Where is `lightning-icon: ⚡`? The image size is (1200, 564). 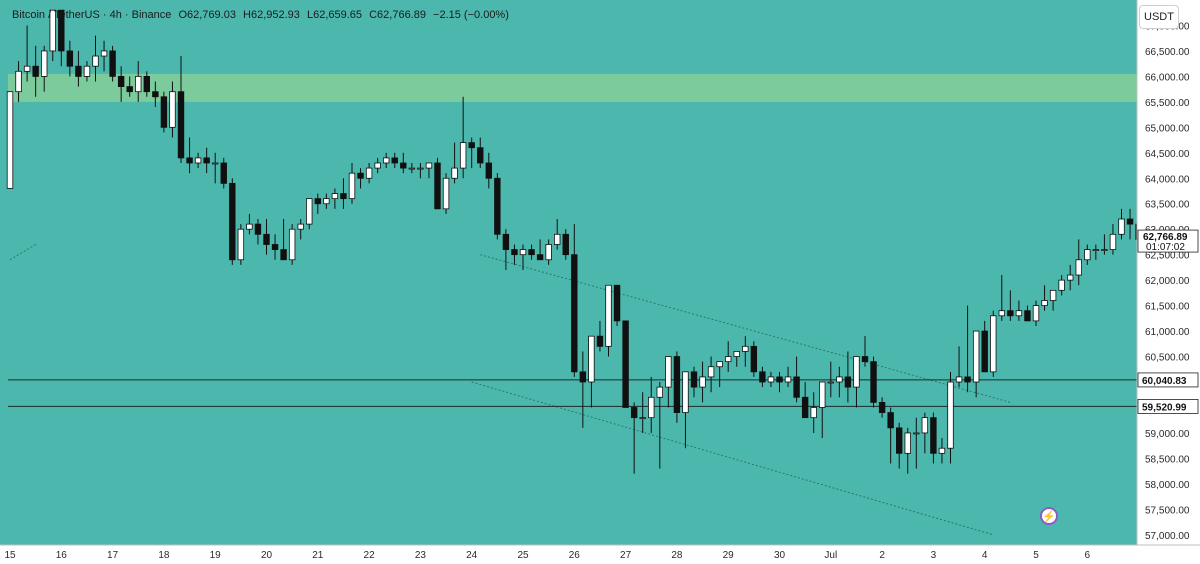
lightning-icon: ⚡ is located at coordinates (1049, 516).